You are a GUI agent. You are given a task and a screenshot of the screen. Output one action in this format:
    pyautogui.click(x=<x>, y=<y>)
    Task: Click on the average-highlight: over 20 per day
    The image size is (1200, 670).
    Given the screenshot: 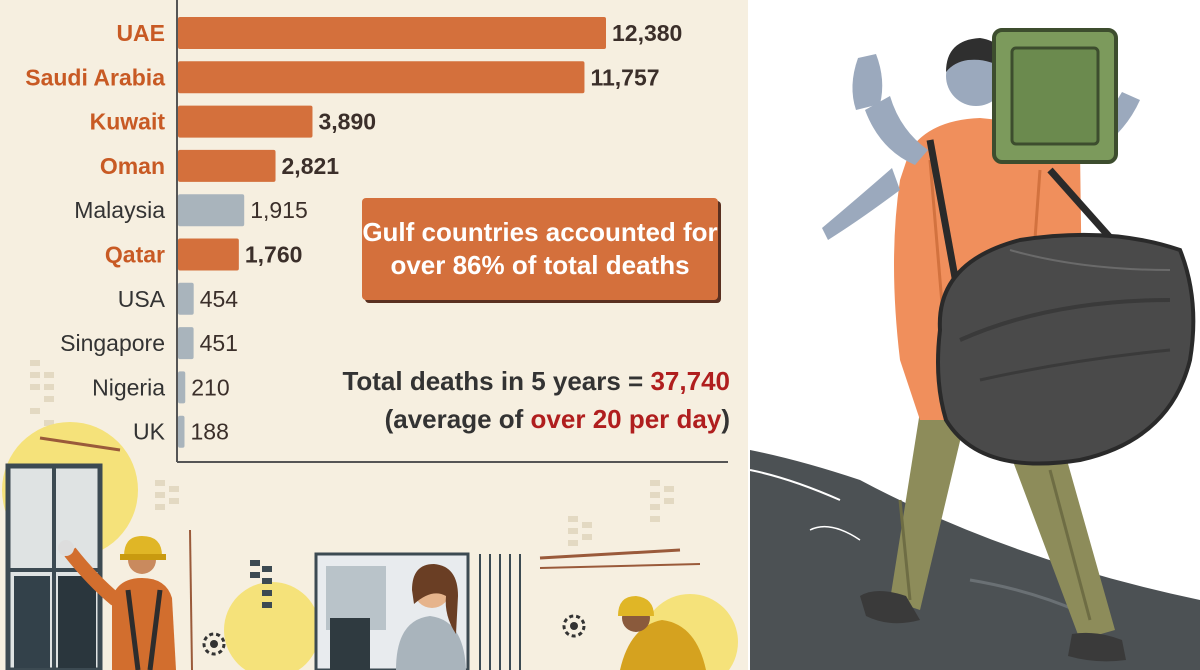 What is the action you would take?
    pyautogui.click(x=626, y=419)
    